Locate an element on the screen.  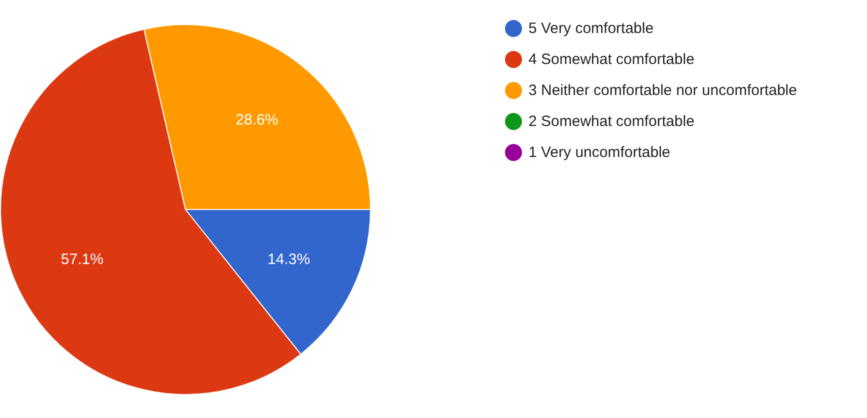
legend-label: 1 Very uncomfortable is located at coordinates (599, 152).